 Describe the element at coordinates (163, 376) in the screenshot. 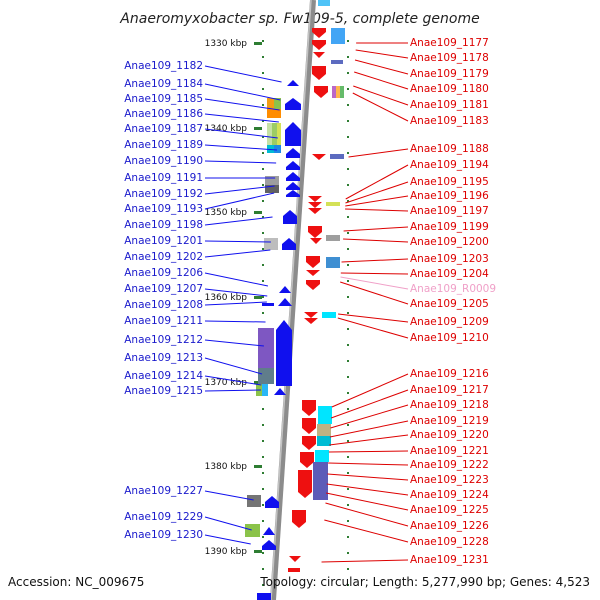

I see `gene-label: Anae109_1214` at that location.